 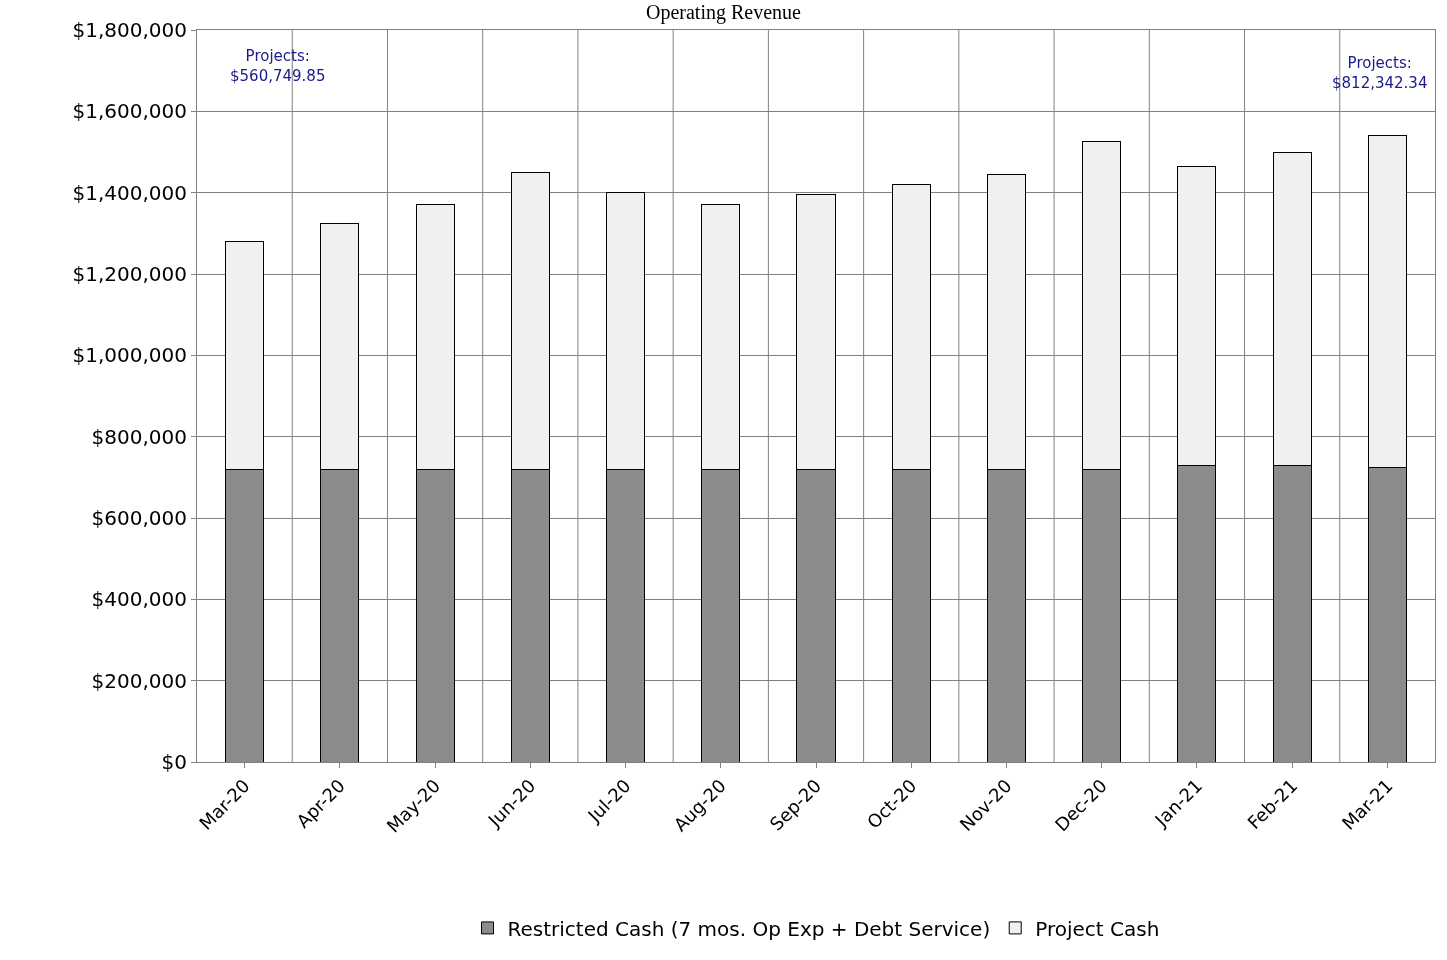 I want to click on annotation: Projects: $812,342.34, so click(x=1380, y=73).